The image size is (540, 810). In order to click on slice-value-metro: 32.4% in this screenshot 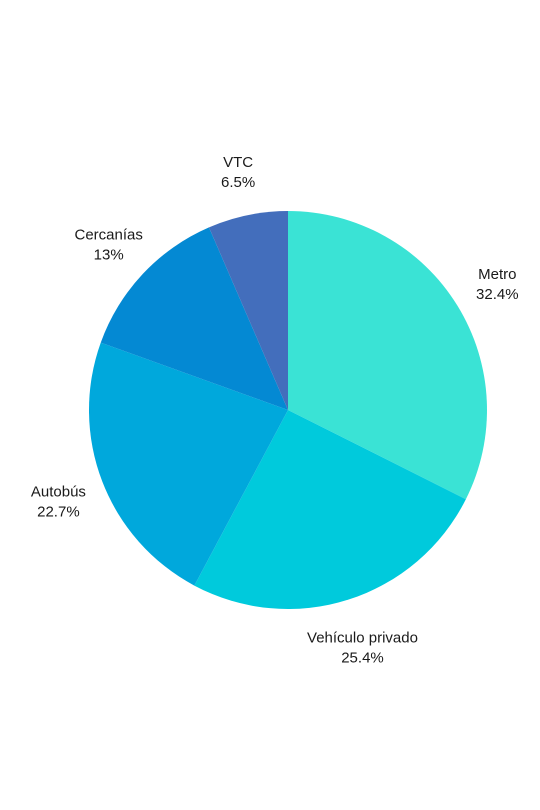, I will do `click(497, 294)`.